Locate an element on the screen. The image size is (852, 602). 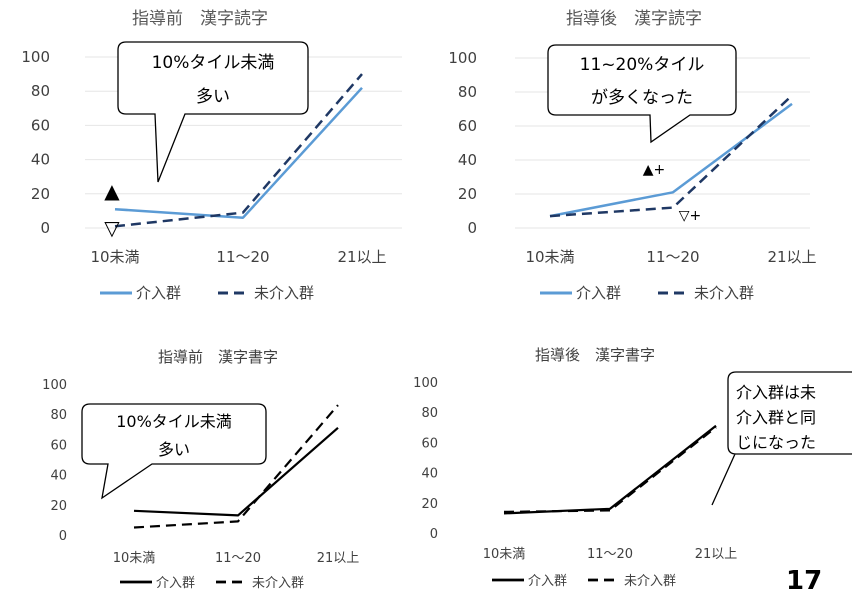
chart-title: 指導後 漢字書字 is located at coordinates (595, 355).